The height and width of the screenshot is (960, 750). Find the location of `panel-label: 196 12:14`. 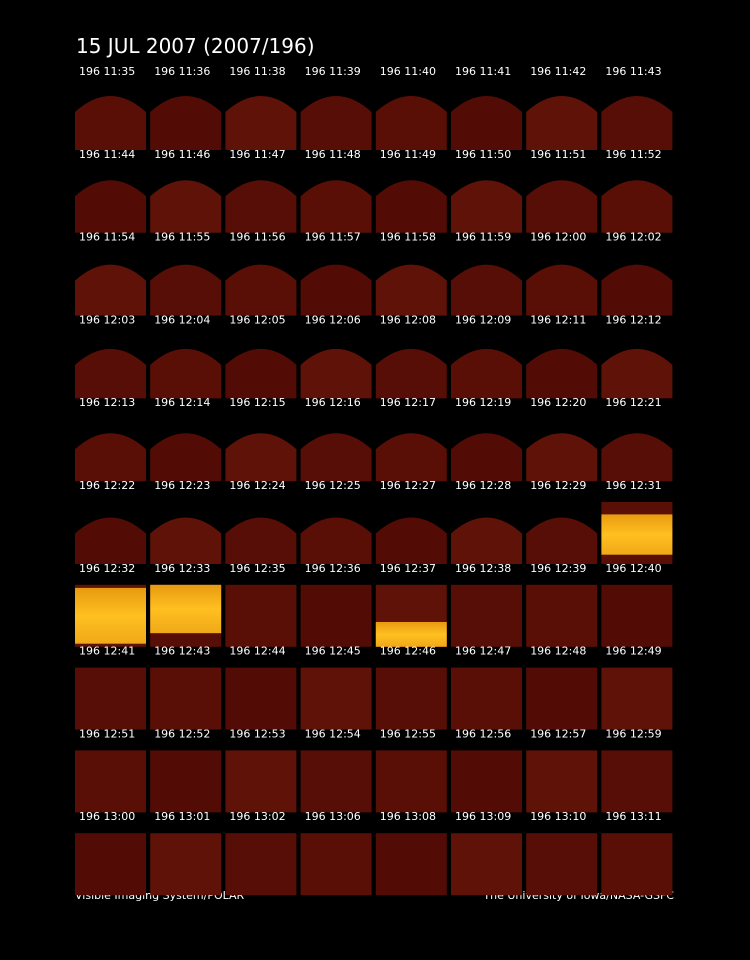

panel-label: 196 12:14 is located at coordinates (182, 402).